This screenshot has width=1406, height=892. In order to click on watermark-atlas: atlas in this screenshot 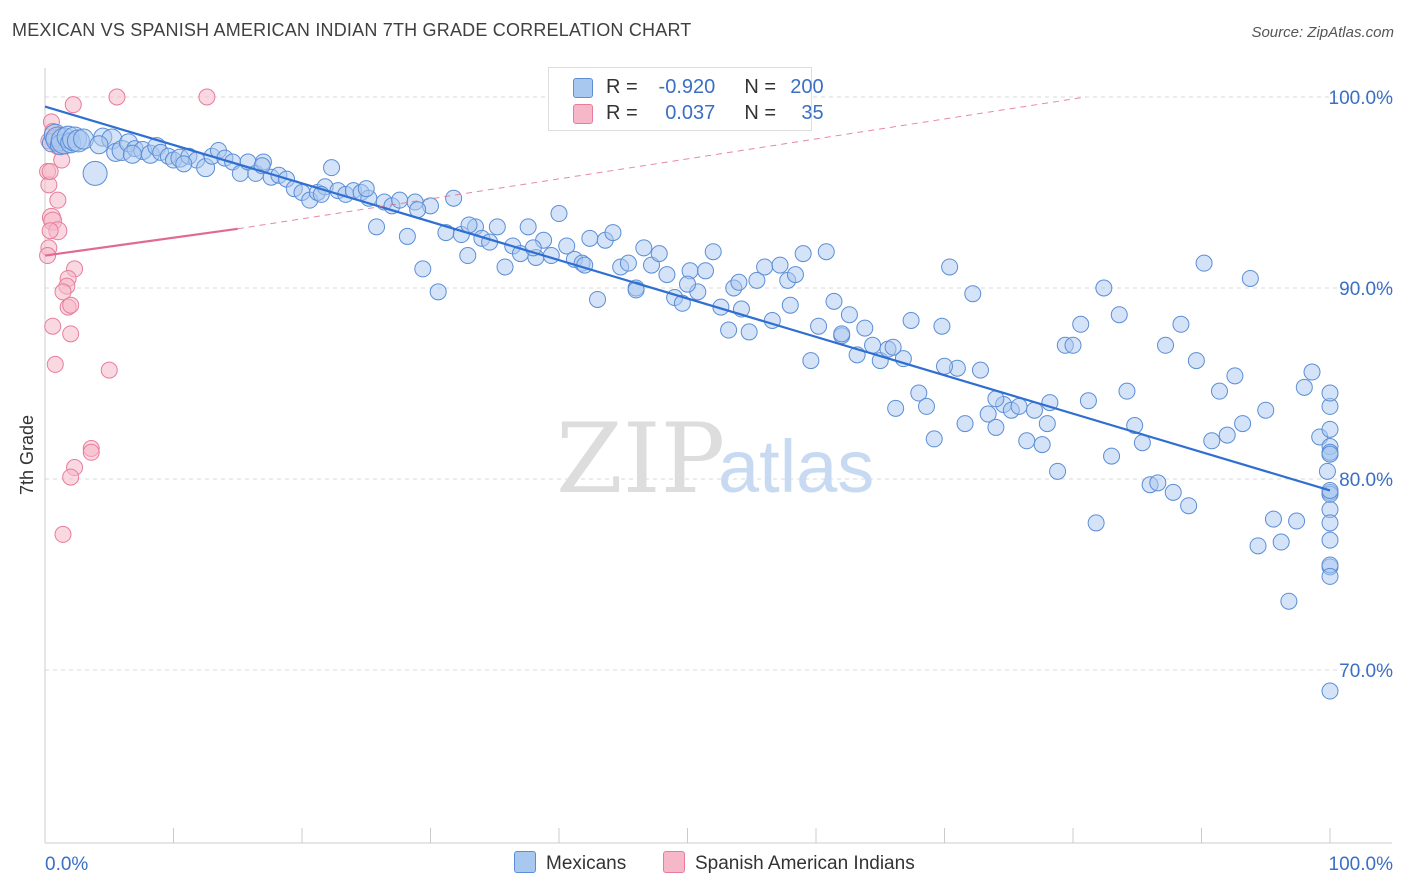, I will do `click(796, 466)`.